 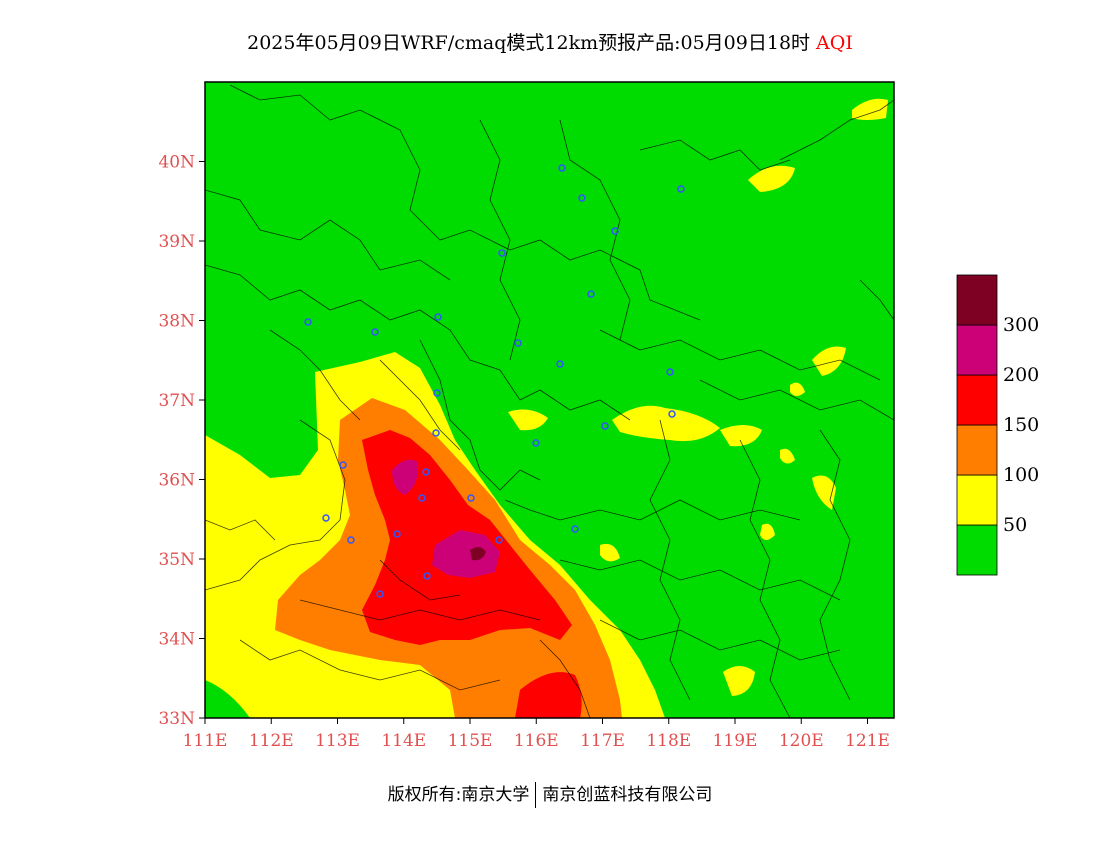 I want to click on lat-tick-label: 36N, so click(x=176, y=481).